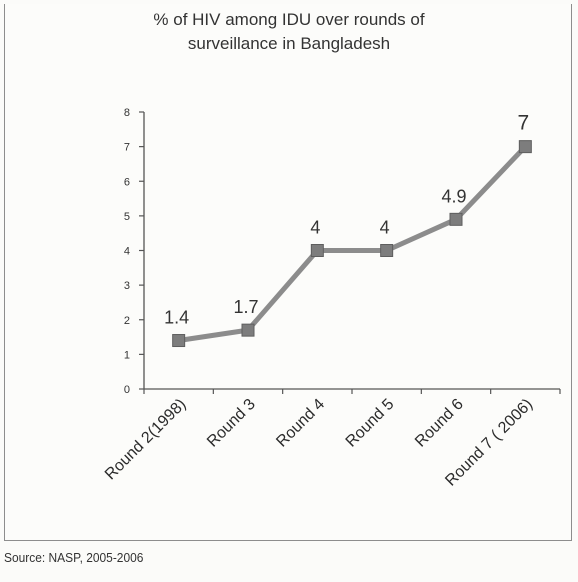 This screenshot has height=582, width=578. I want to click on y-tick-label: 2, so click(127, 321).